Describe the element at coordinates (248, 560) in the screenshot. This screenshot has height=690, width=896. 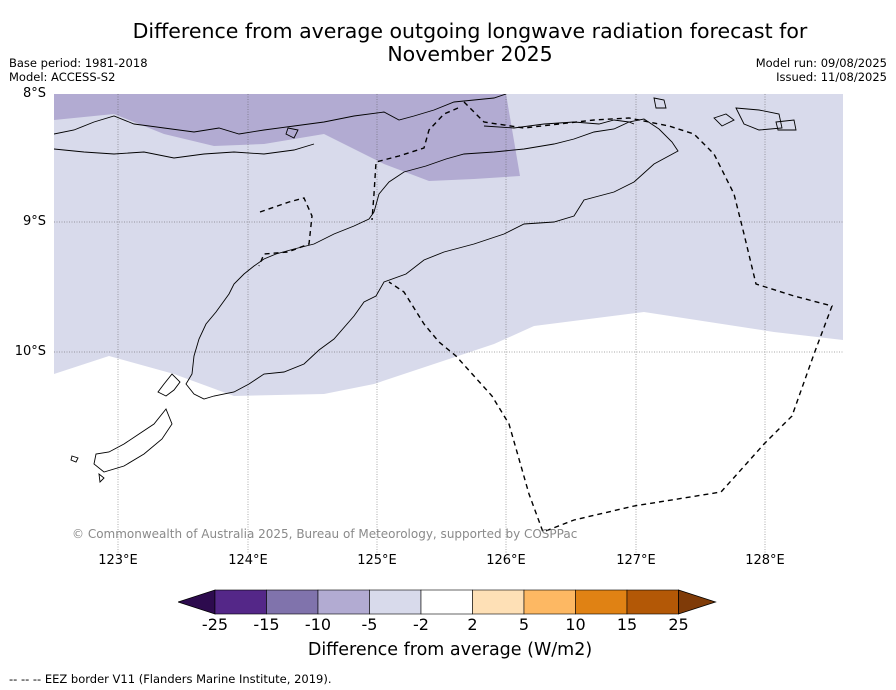
I see `lon-label-124e: 124°E` at that location.